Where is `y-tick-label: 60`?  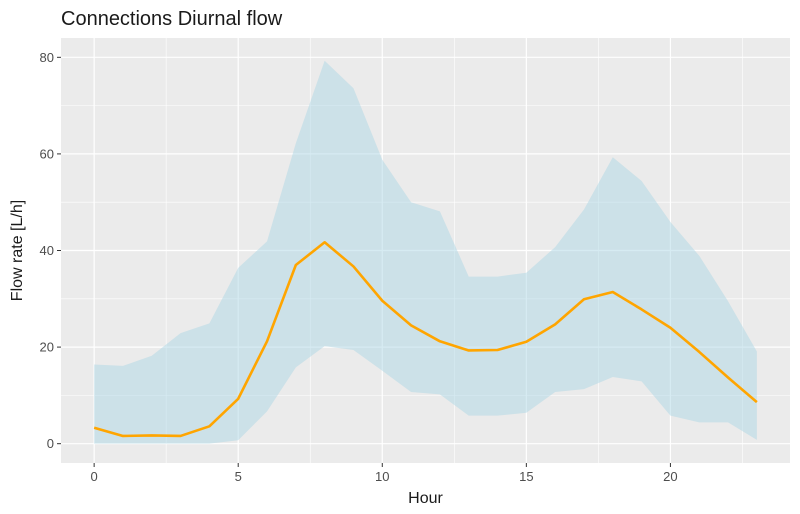 y-tick-label: 60 is located at coordinates (47, 153).